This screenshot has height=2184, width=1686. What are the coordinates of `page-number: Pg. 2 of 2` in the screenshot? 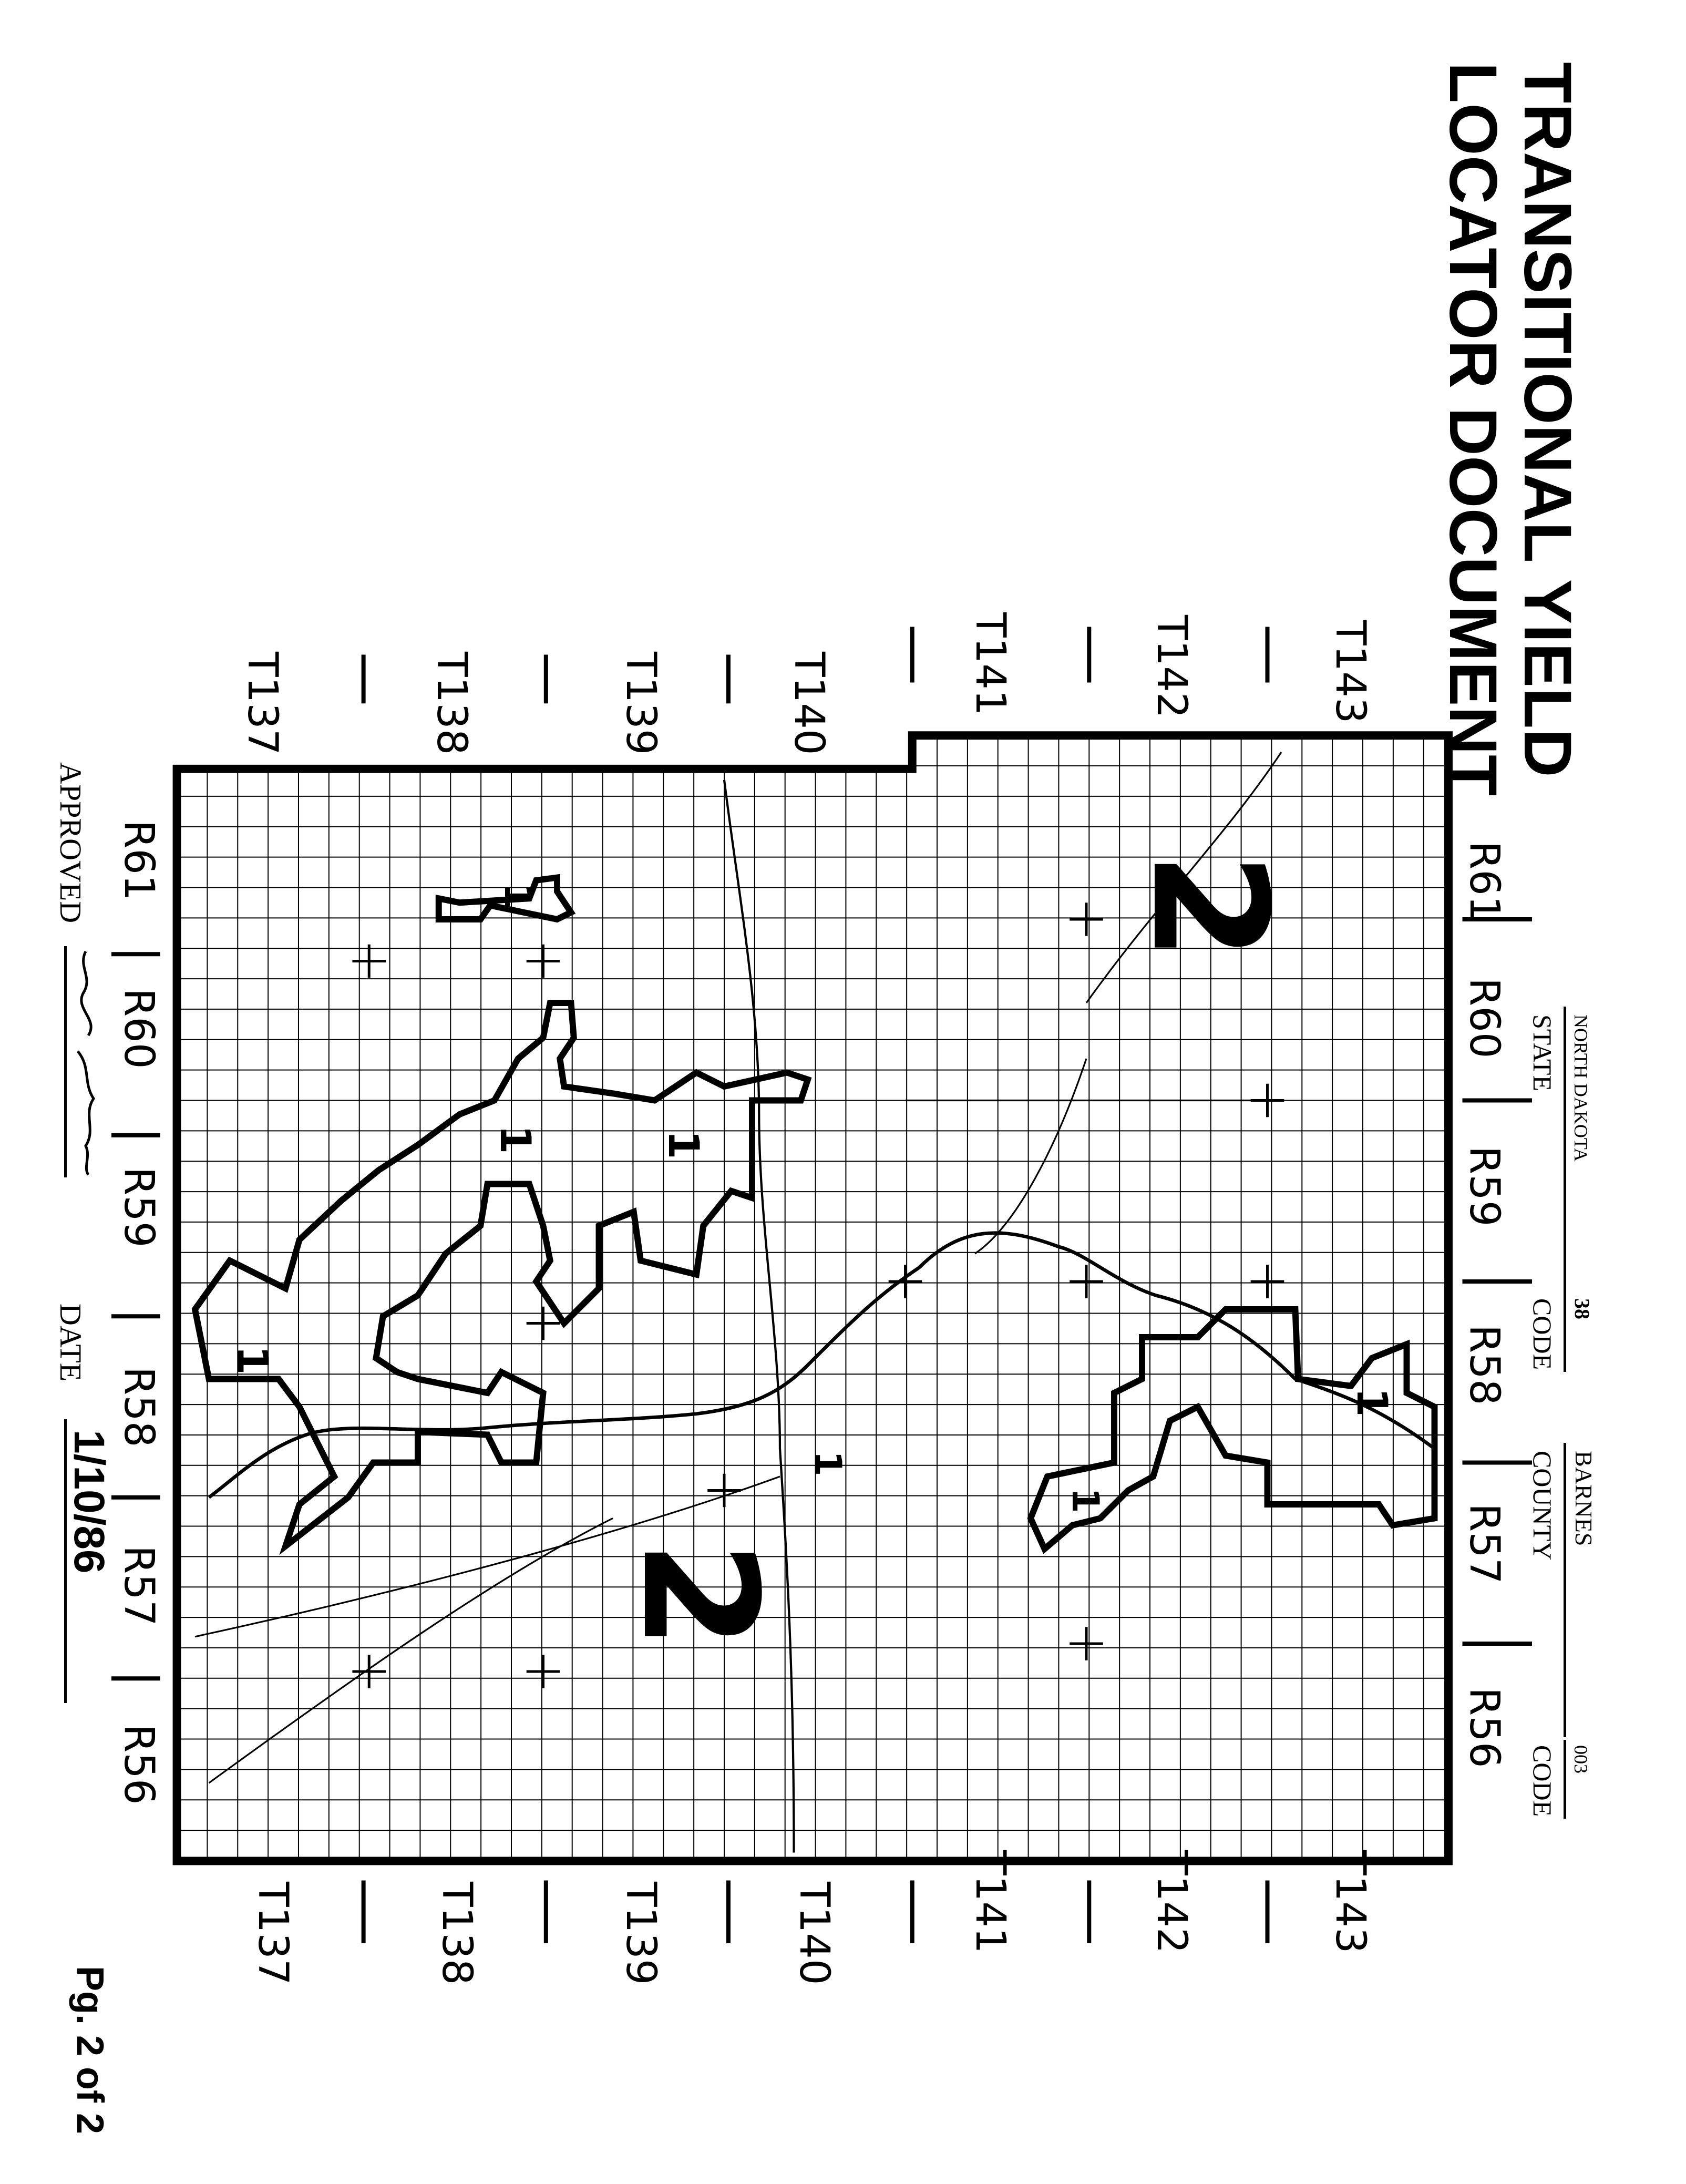 It's located at (90, 2050).